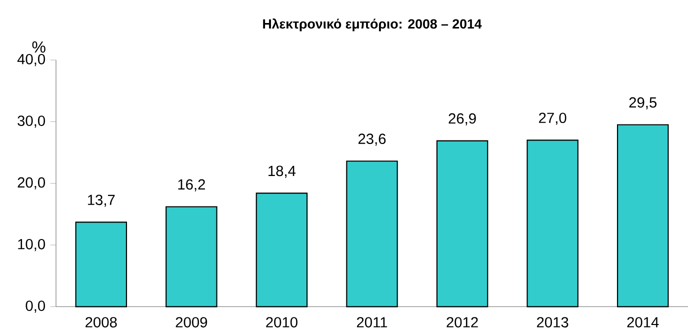 The height and width of the screenshot is (336, 700). I want to click on data-label: 27,0, so click(552, 118).